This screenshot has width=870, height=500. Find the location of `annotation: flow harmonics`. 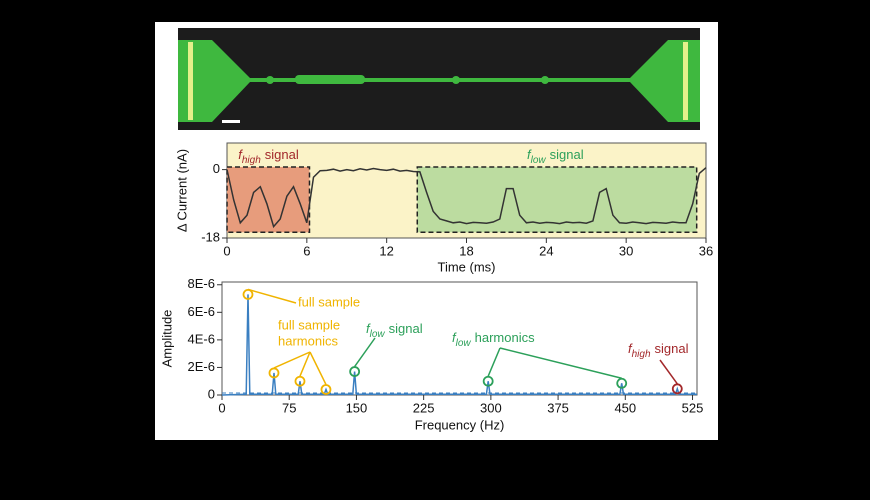

annotation: flow harmonics is located at coordinates (493, 339).